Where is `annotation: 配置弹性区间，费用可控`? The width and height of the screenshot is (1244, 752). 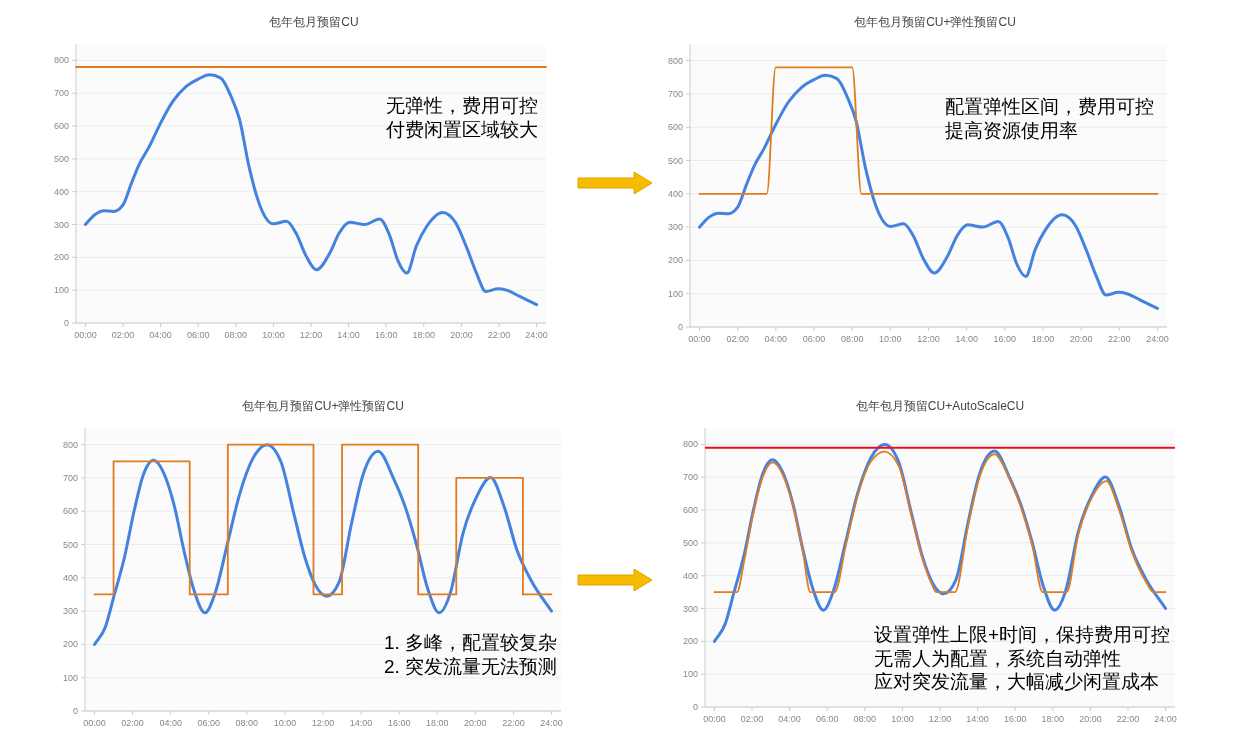 annotation: 配置弹性区间，费用可控 is located at coordinates (1049, 106).